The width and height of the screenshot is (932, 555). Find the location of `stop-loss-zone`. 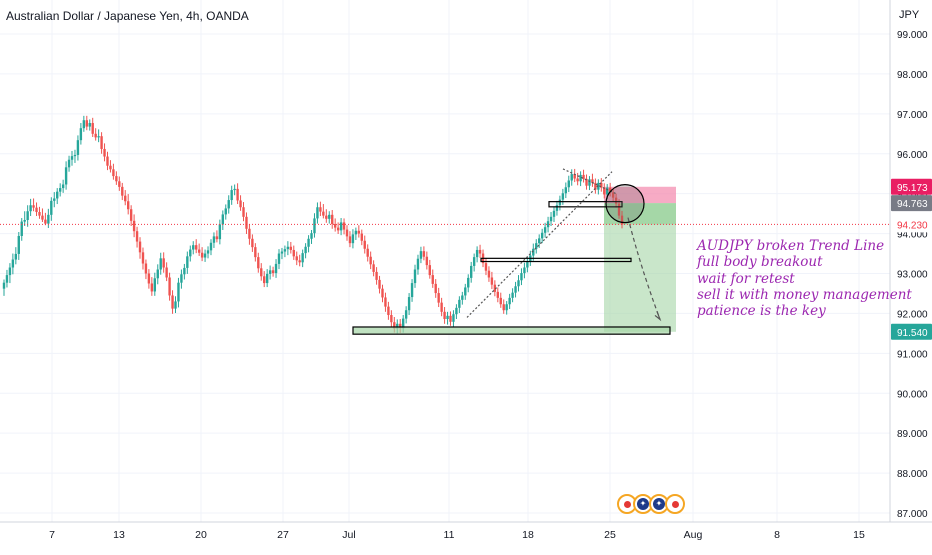

stop-loss-zone is located at coordinates (640, 195).